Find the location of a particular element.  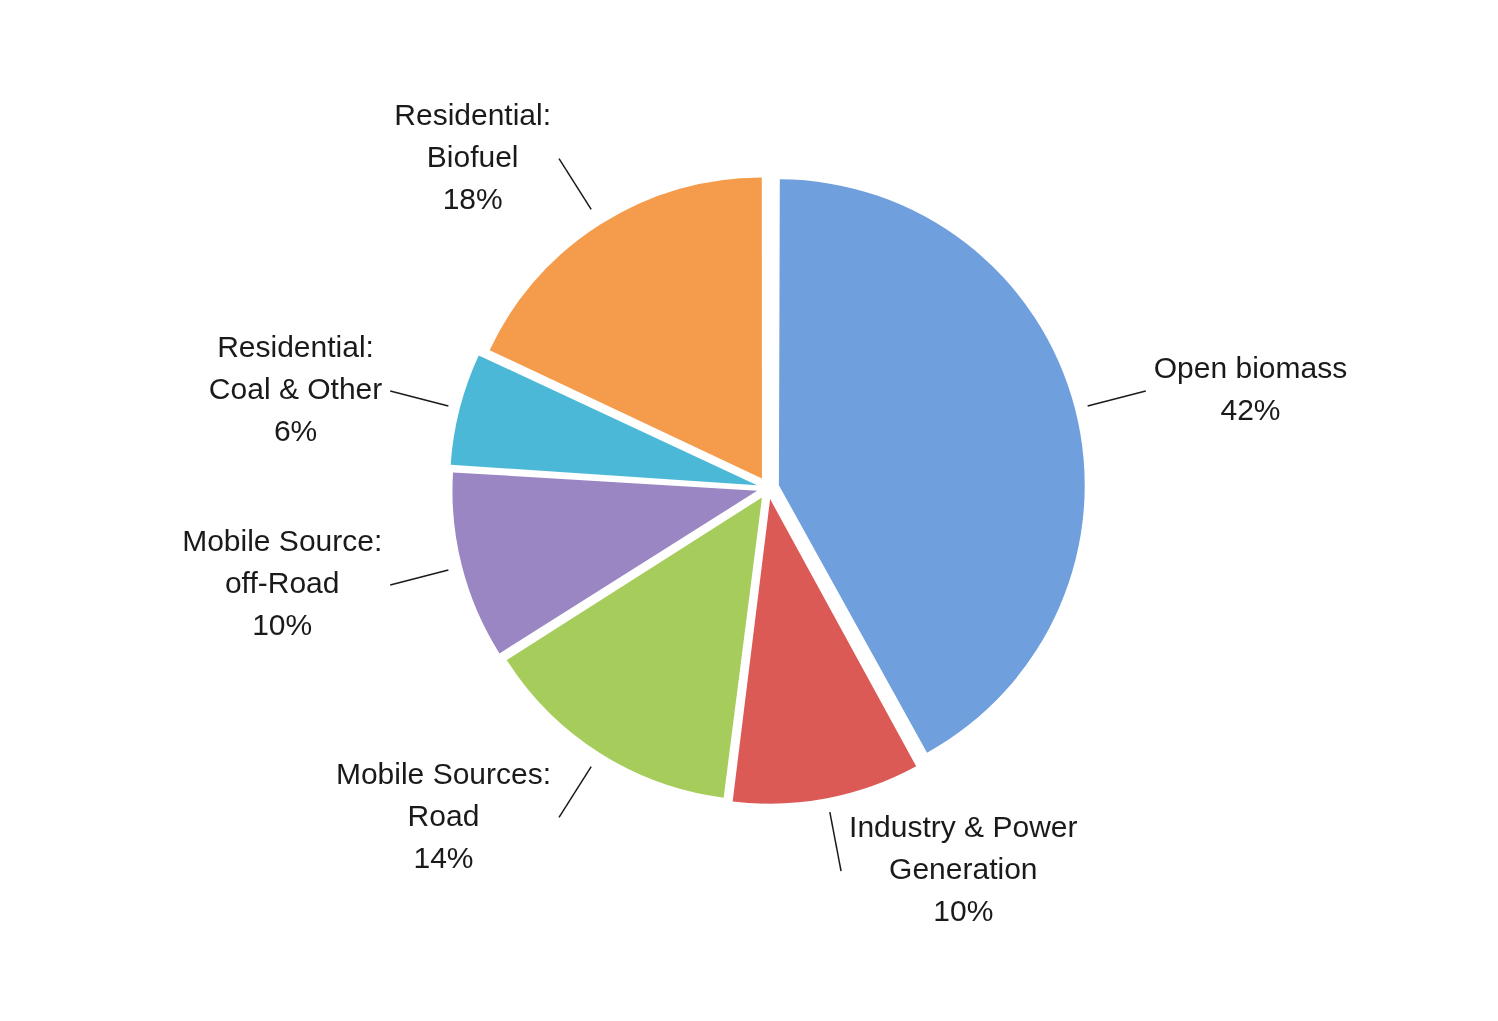

slice-label: Residential: Biofuel is located at coordinates (473, 135).